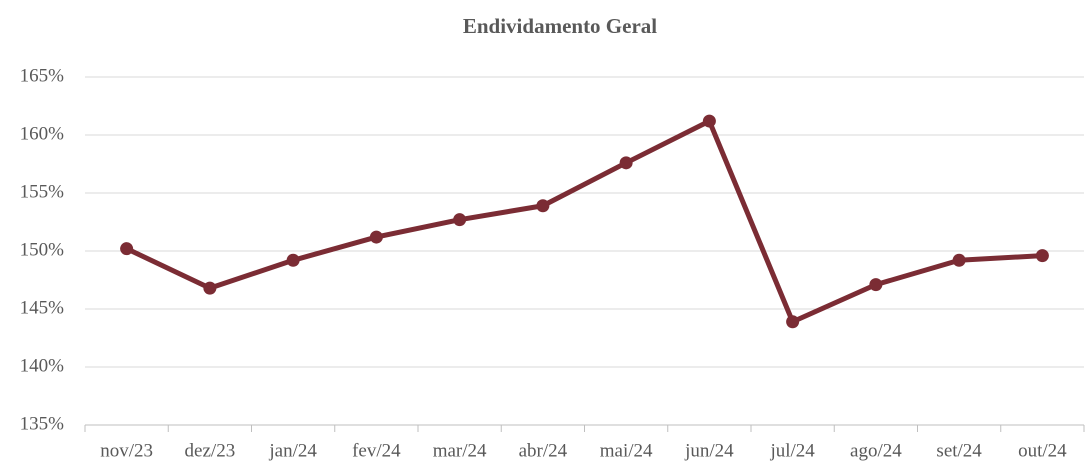  I want to click on y-tick-label: 155%, so click(42, 191).